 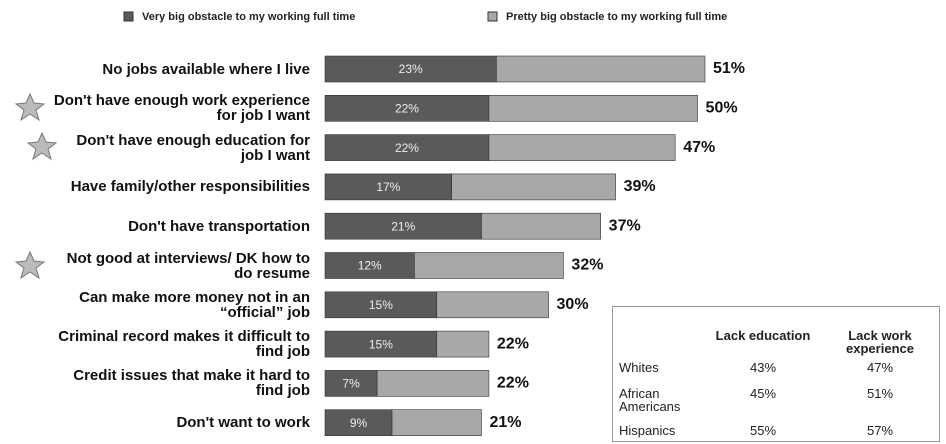 I want to click on value-label: 21%, so click(x=403, y=226).